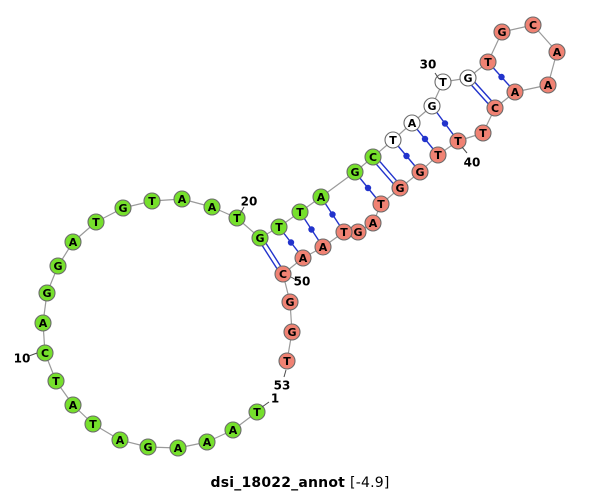 This screenshot has width=600, height=495. I want to click on nucleotide-24-A, so click(321, 197).